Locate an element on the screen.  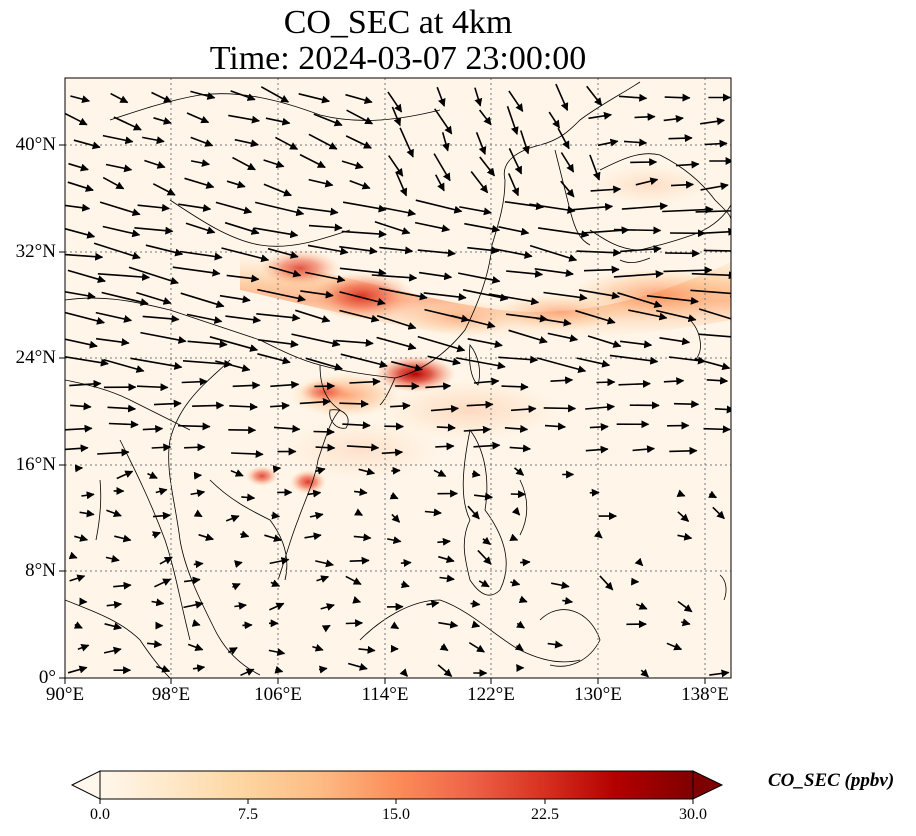
colorbar-tick-label: 15.0 is located at coordinates (396, 814).